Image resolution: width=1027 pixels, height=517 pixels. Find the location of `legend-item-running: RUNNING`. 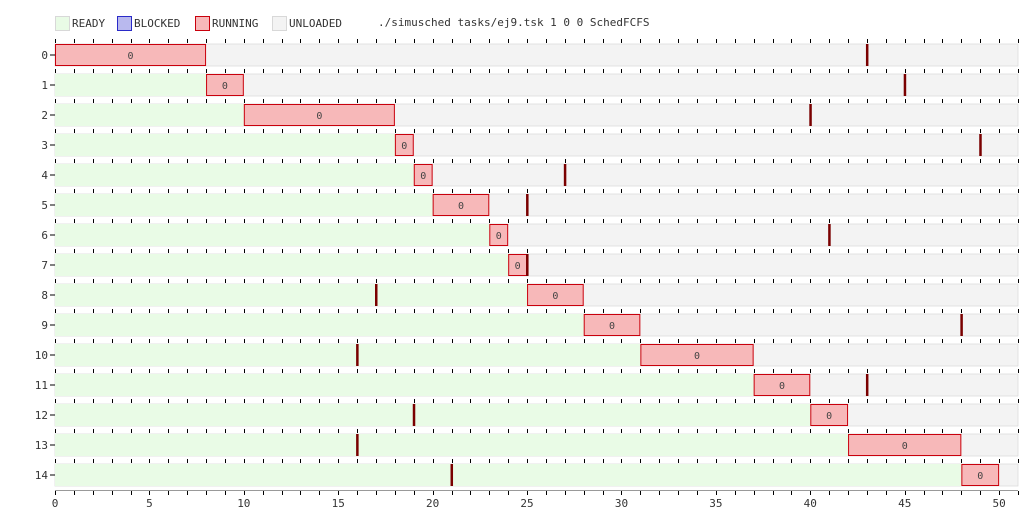

legend-item-running: RUNNING is located at coordinates (226, 23).